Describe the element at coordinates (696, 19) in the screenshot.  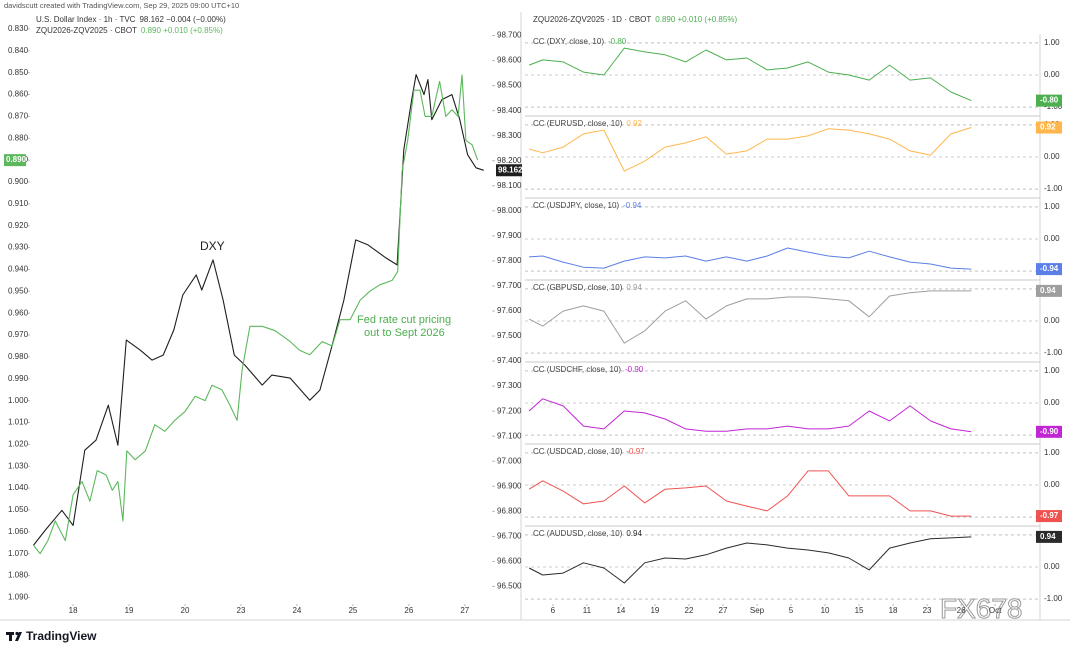
I see `title-quote: 0.890 +0.010 (+0.85%)` at that location.